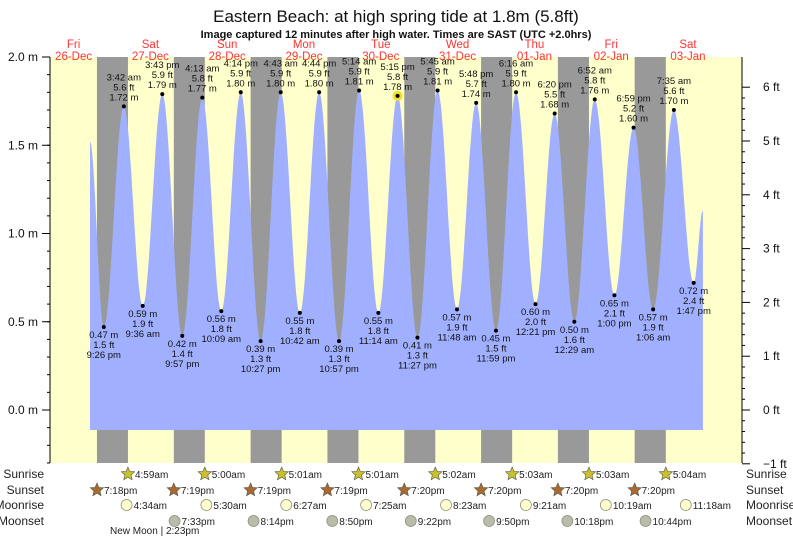 This screenshot has width=793, height=538. I want to click on low-tide-label: 9:57 pm, so click(182, 364).